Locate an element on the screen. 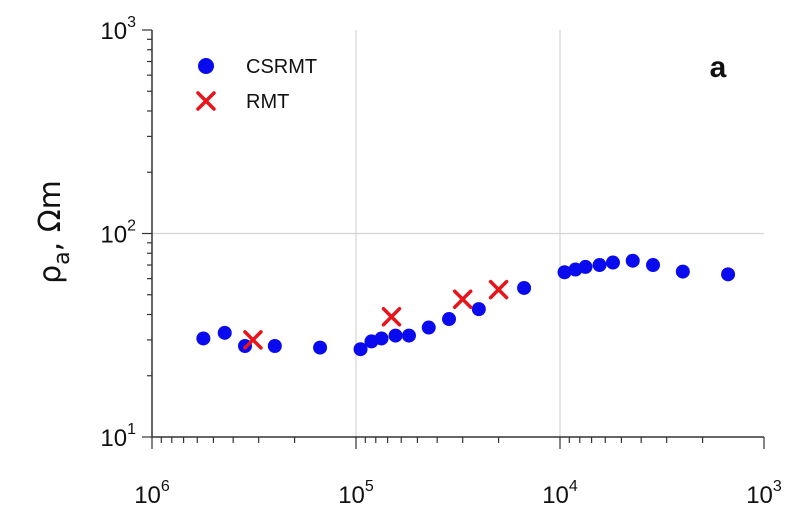 This screenshot has height=515, width=792. y-axis-label-subscript: a is located at coordinates (62, 257).